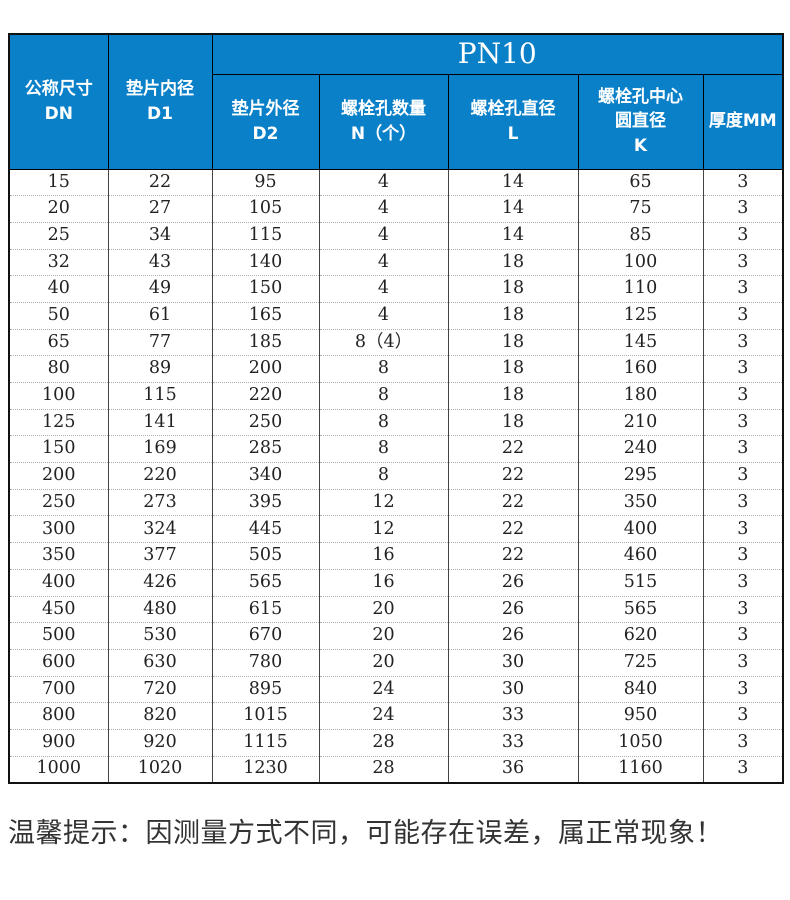 This screenshot has width=790, height=900. What do you see at coordinates (396, 502) in the screenshot?
I see `table-row: 250 273 395 12 22 350 3` at bounding box center [396, 502].